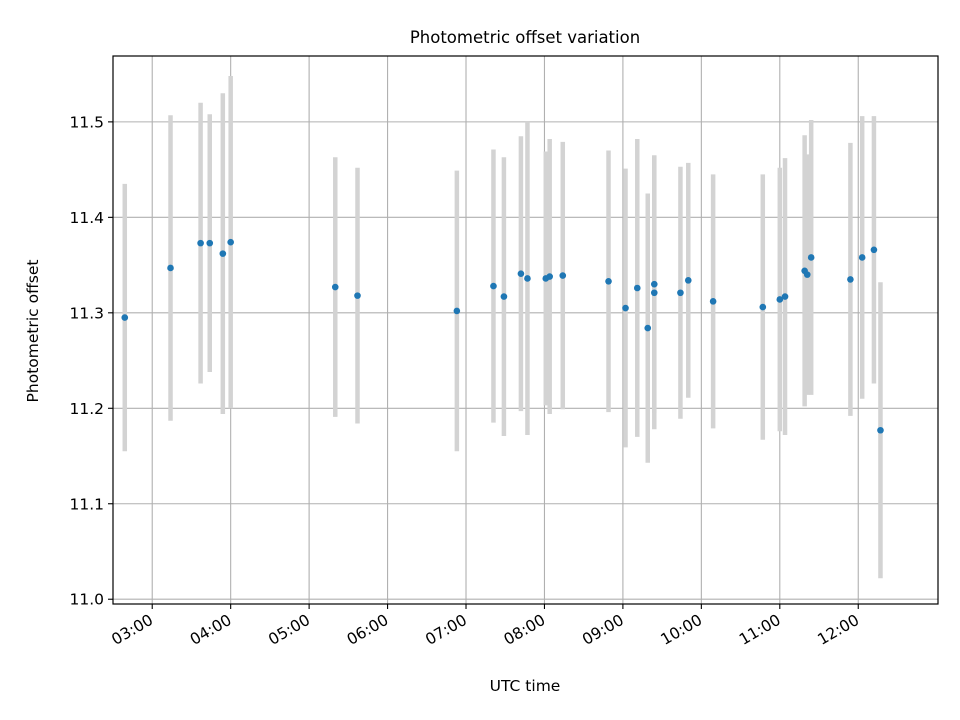  I want to click on x-tick-label: 07:00, so click(446, 630).